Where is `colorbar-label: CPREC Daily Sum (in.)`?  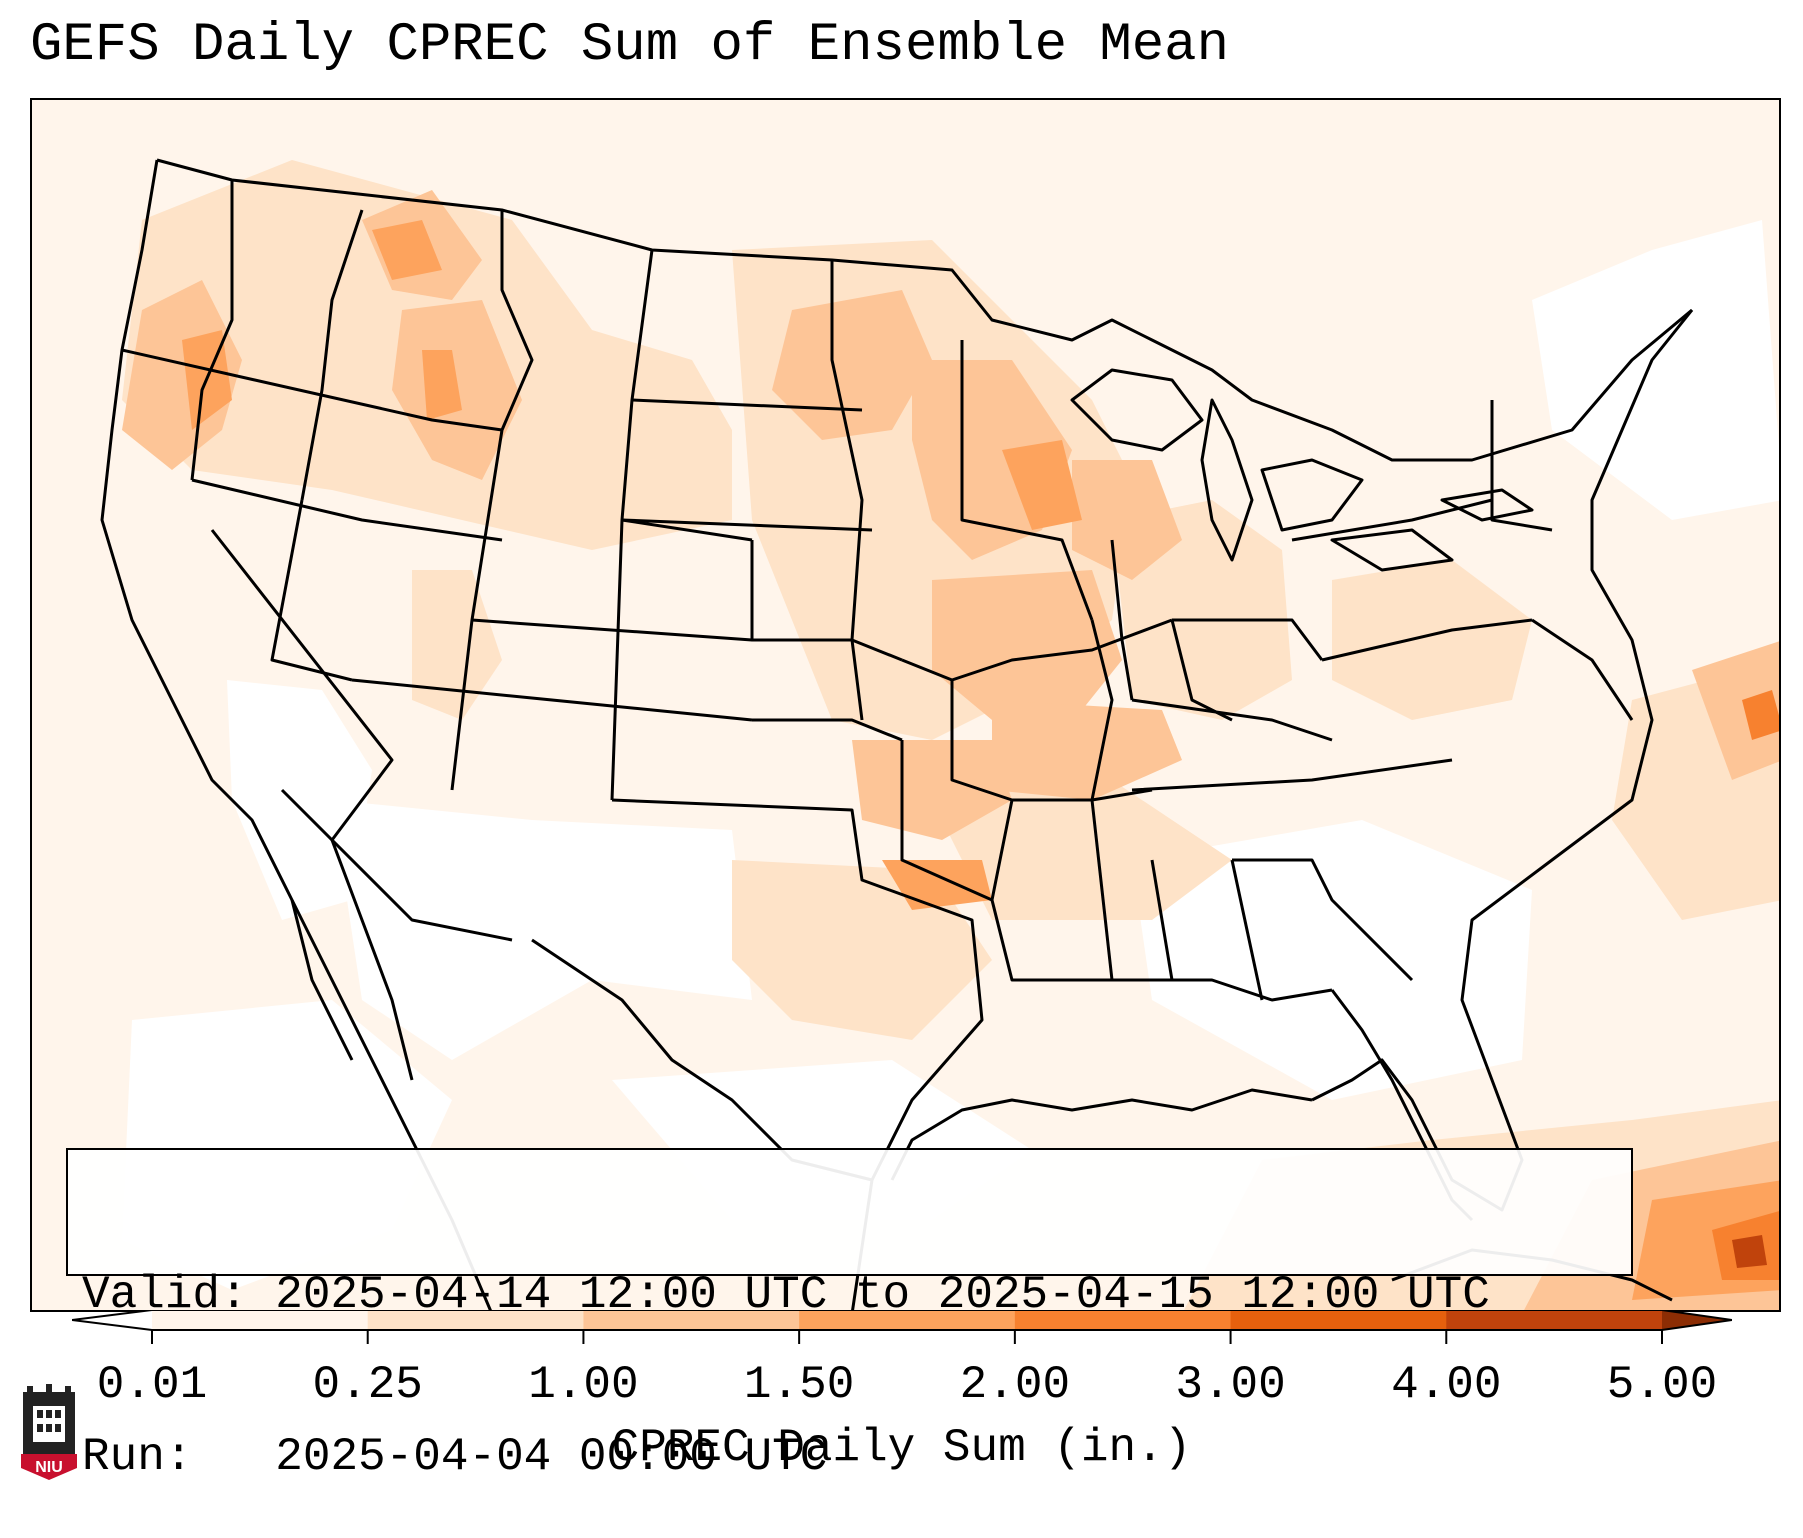 colorbar-label: CPREC Daily Sum (in.) is located at coordinates (901, 1448).